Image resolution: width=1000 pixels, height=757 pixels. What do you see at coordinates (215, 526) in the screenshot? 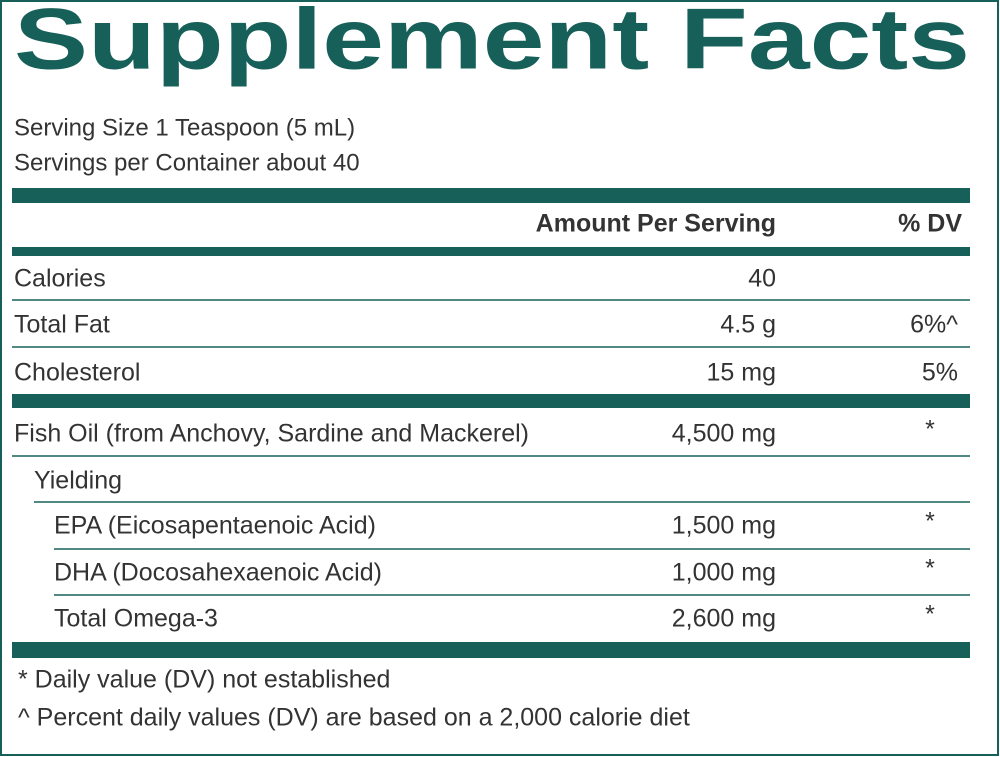
I see `nutrient-name: EPA (Eicosapentaenoic Acid)` at bounding box center [215, 526].